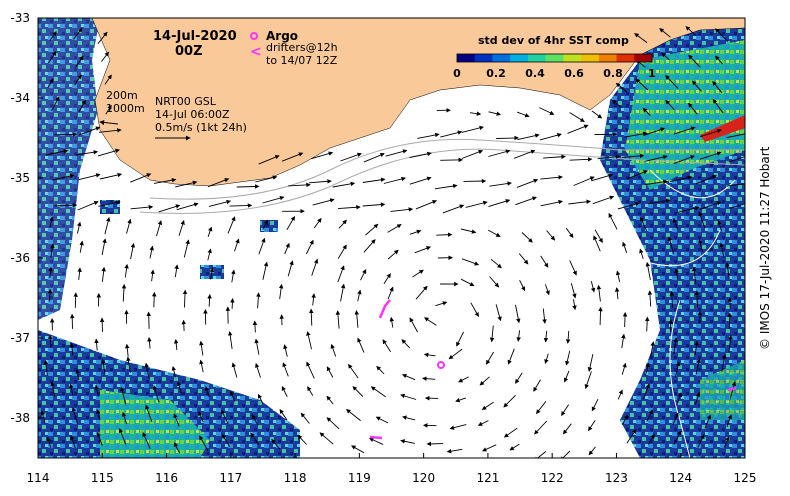  I want to click on drifter-legend-label: drifters@12h, so click(302, 47).